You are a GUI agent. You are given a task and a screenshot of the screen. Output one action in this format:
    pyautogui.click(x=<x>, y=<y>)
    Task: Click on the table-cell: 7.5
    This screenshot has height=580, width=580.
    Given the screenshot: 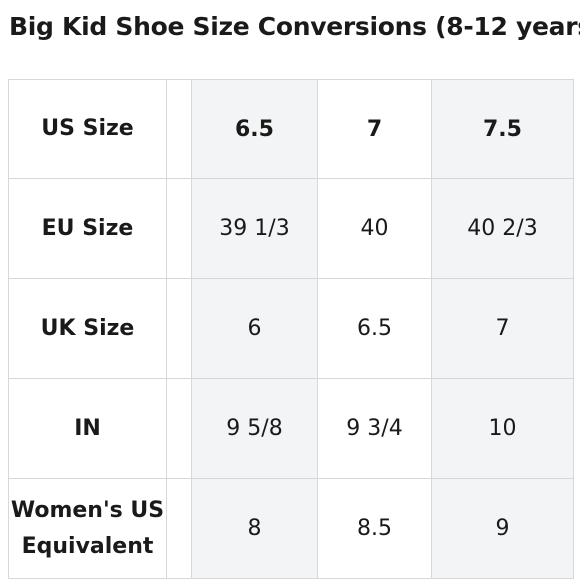 What is the action you would take?
    pyautogui.click(x=503, y=129)
    